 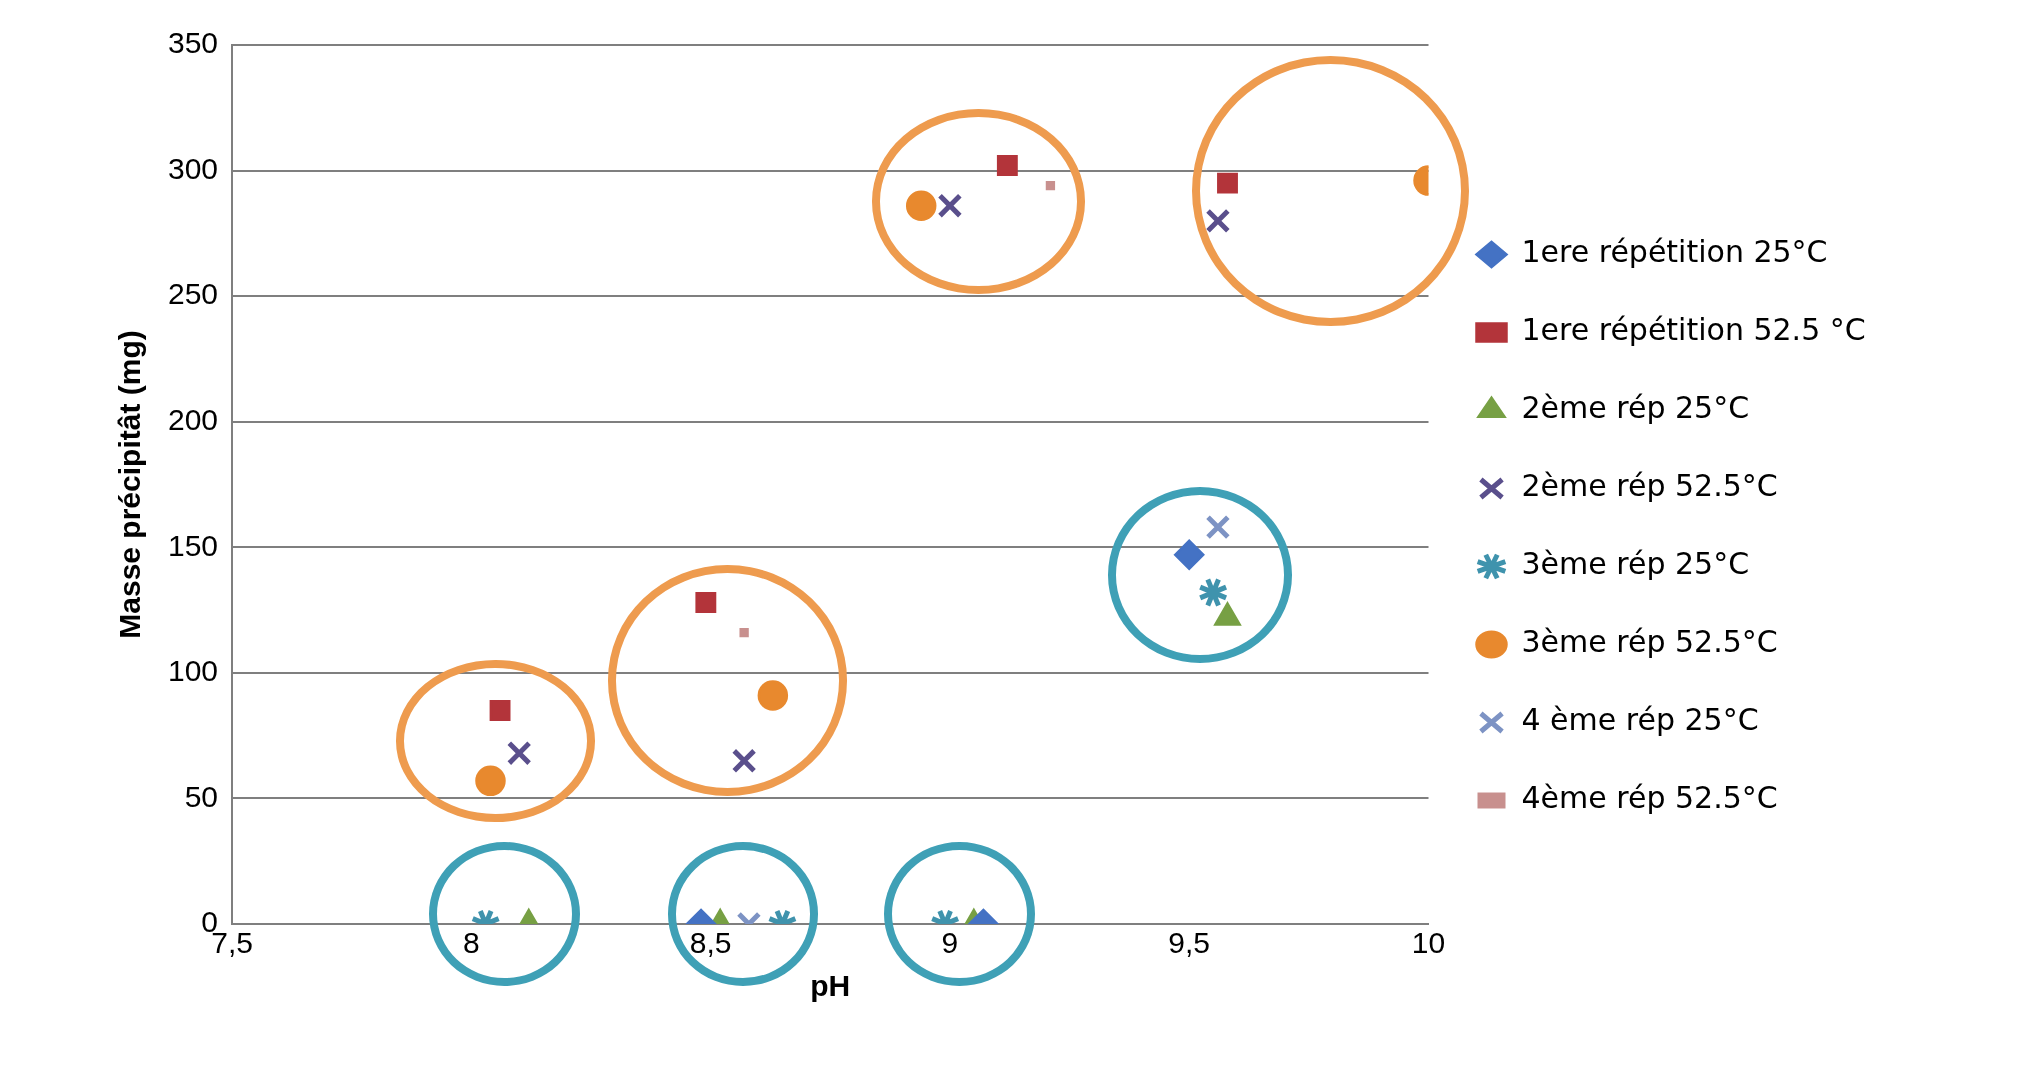 I want to click on legend-label: 1ere répétition 52.5 °C, so click(x=1693, y=330).